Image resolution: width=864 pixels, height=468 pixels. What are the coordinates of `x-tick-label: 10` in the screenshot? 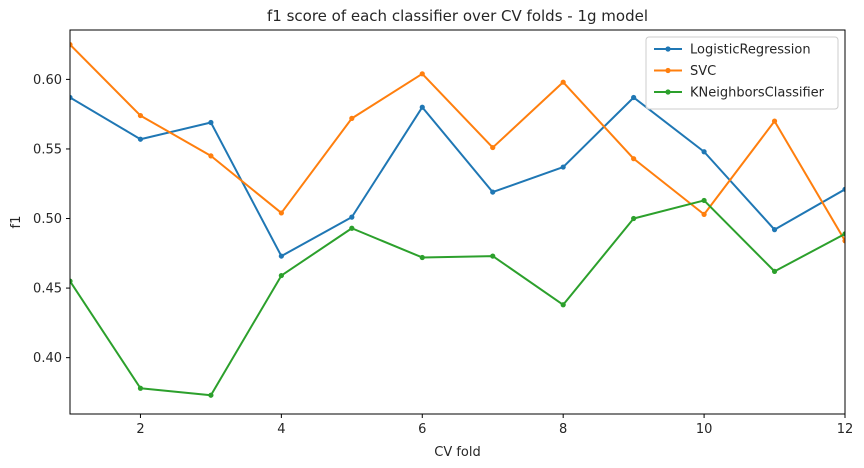 It's located at (704, 429).